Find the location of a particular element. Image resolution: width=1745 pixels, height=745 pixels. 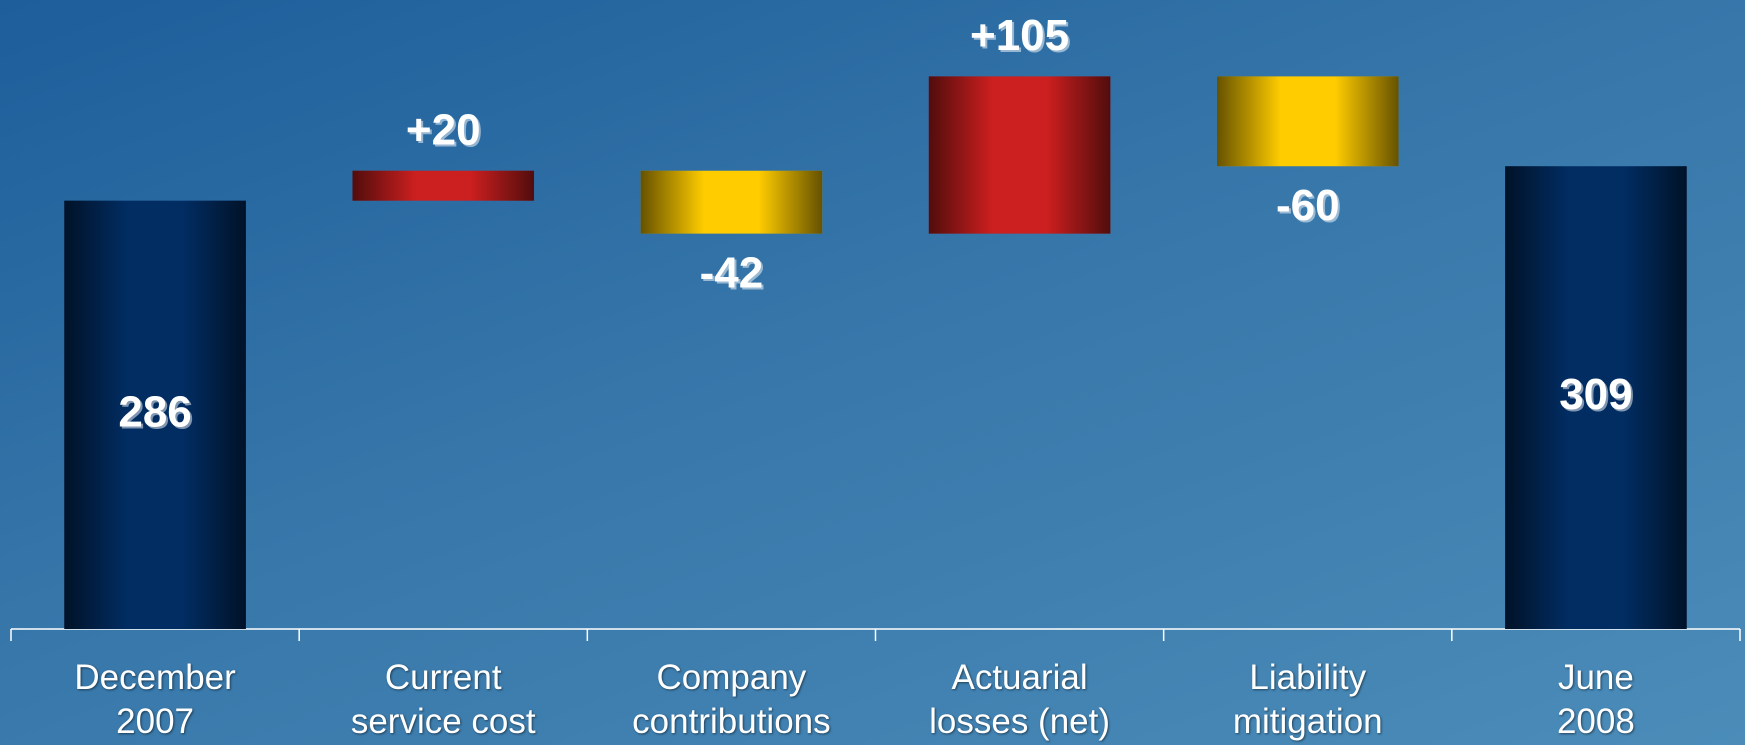

shadow: +105 is located at coordinates (1021, 37).